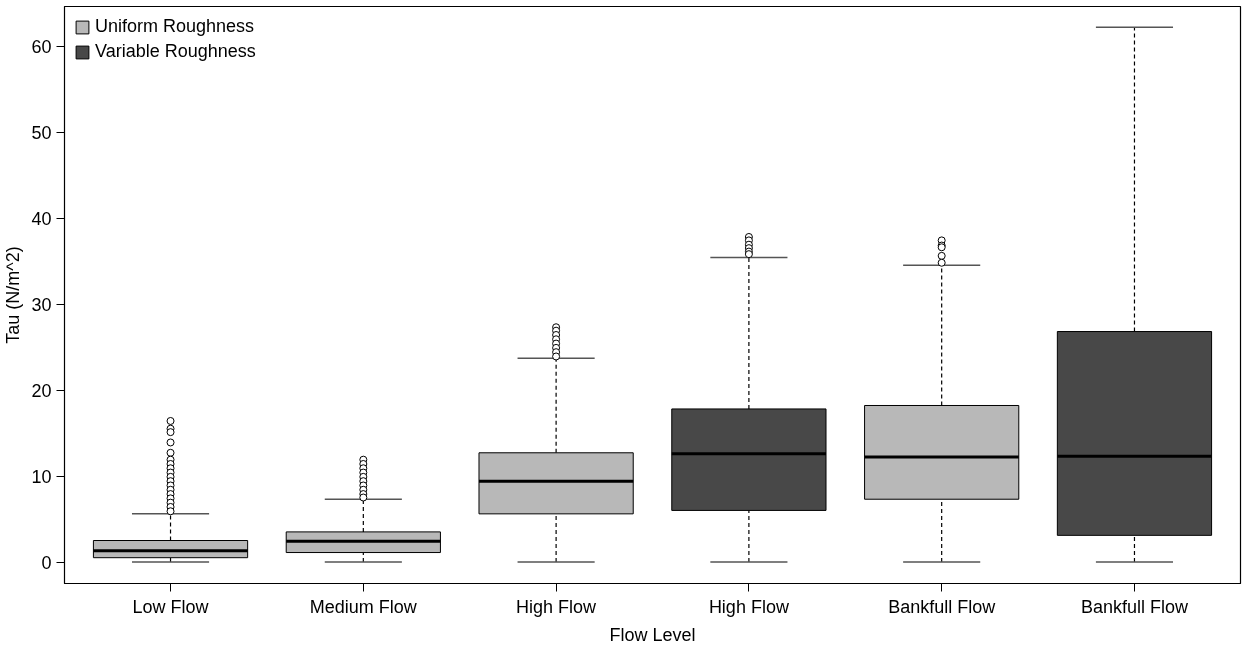  What do you see at coordinates (363, 606) in the screenshot?
I see `x-tick-label: Medium Flow` at bounding box center [363, 606].